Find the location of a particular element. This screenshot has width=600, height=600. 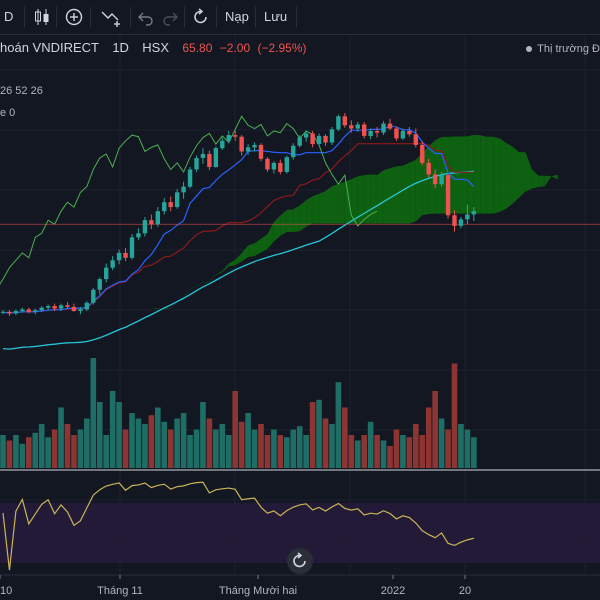

compare-icon is located at coordinates (111, 17).